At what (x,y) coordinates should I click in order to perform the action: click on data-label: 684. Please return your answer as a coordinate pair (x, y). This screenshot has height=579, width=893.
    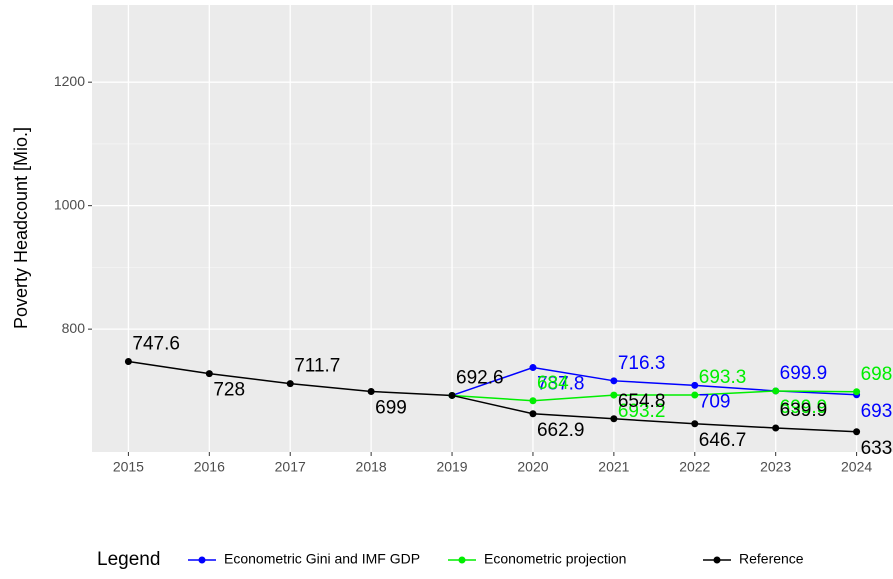
    Looking at the image, I should click on (553, 383).